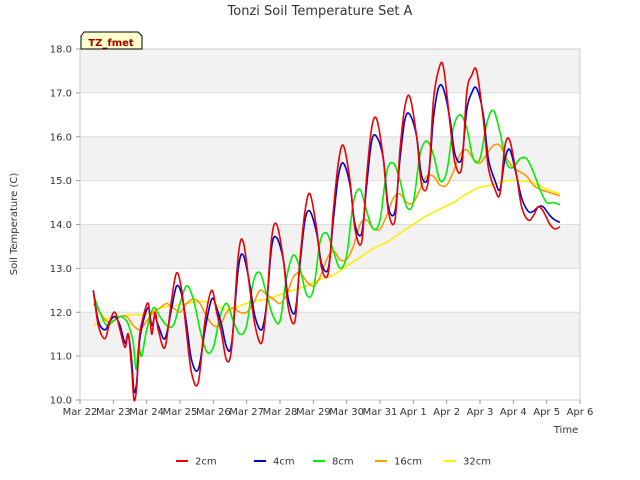 The width and height of the screenshot is (640, 480). What do you see at coordinates (61, 269) in the screenshot?
I see `y-tick-label: 13.0` at bounding box center [61, 269].